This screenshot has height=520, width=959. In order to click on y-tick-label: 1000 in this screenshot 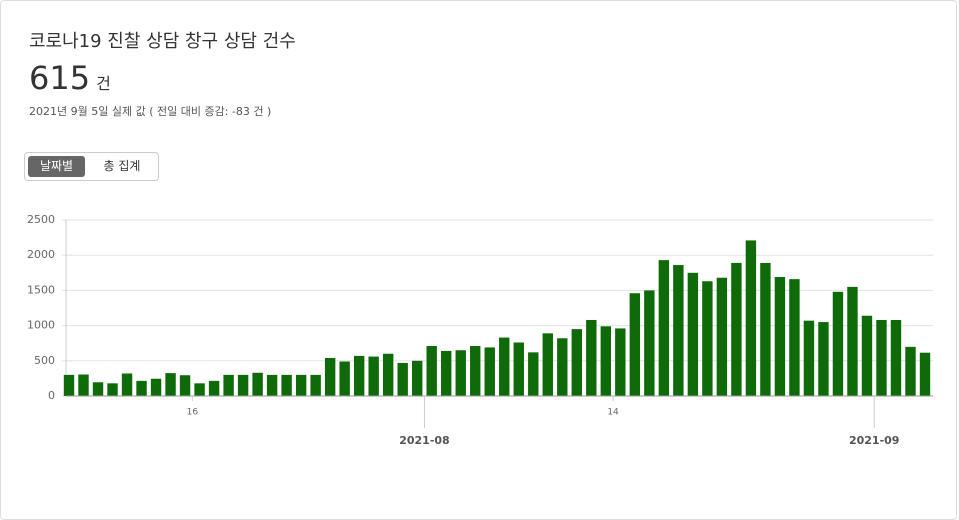, I will do `click(41, 325)`.